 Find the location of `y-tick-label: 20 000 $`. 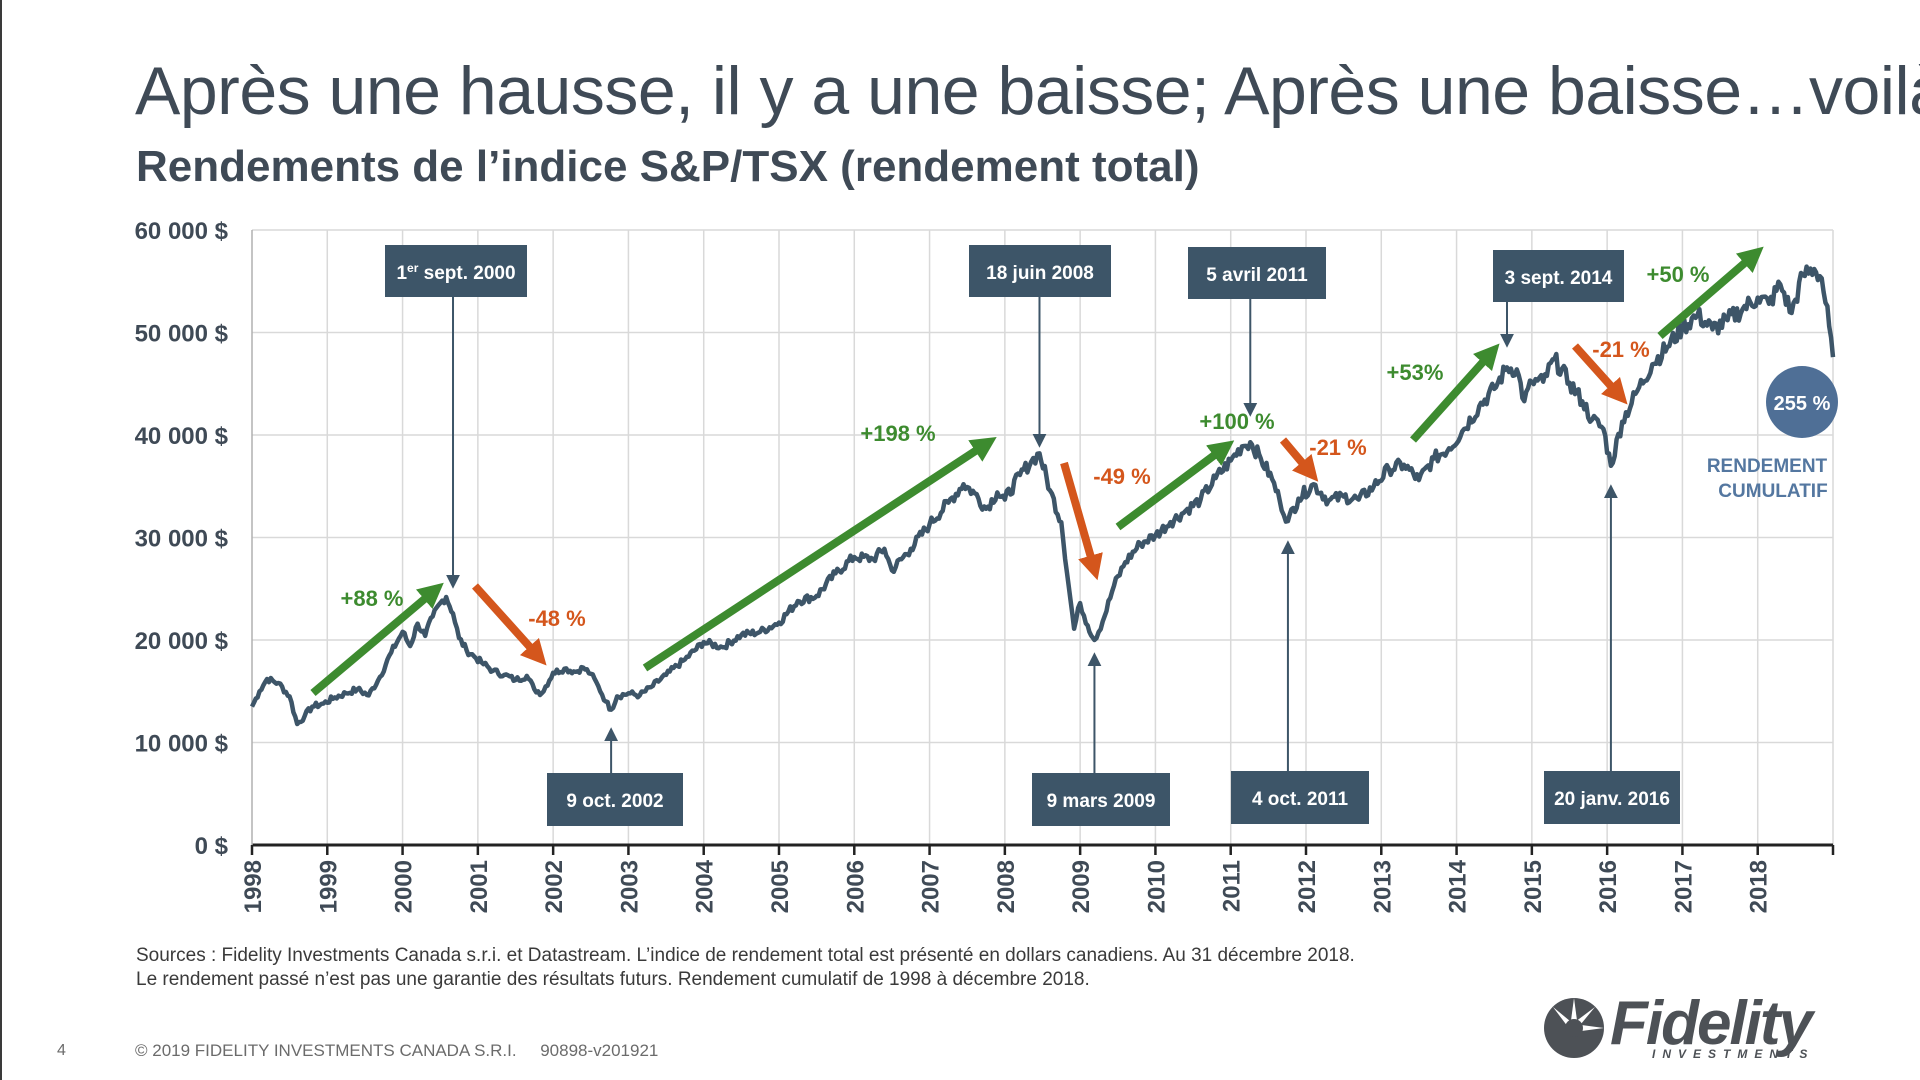

y-tick-label: 20 000 $ is located at coordinates (182, 641).